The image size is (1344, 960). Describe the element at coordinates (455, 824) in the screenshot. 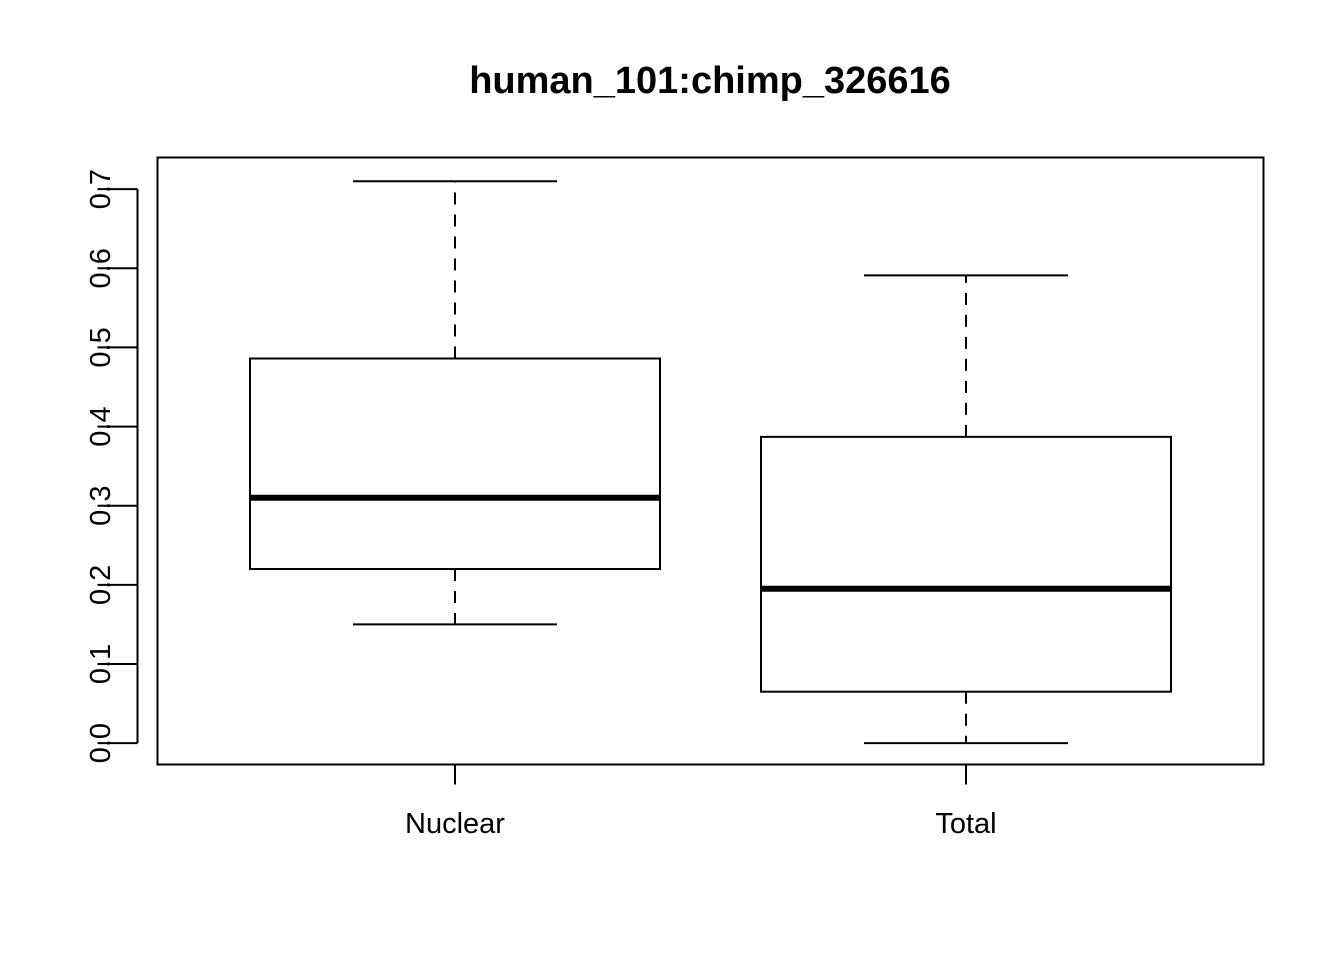

I see `x-tick-label-nuclear: Nuclear` at that location.